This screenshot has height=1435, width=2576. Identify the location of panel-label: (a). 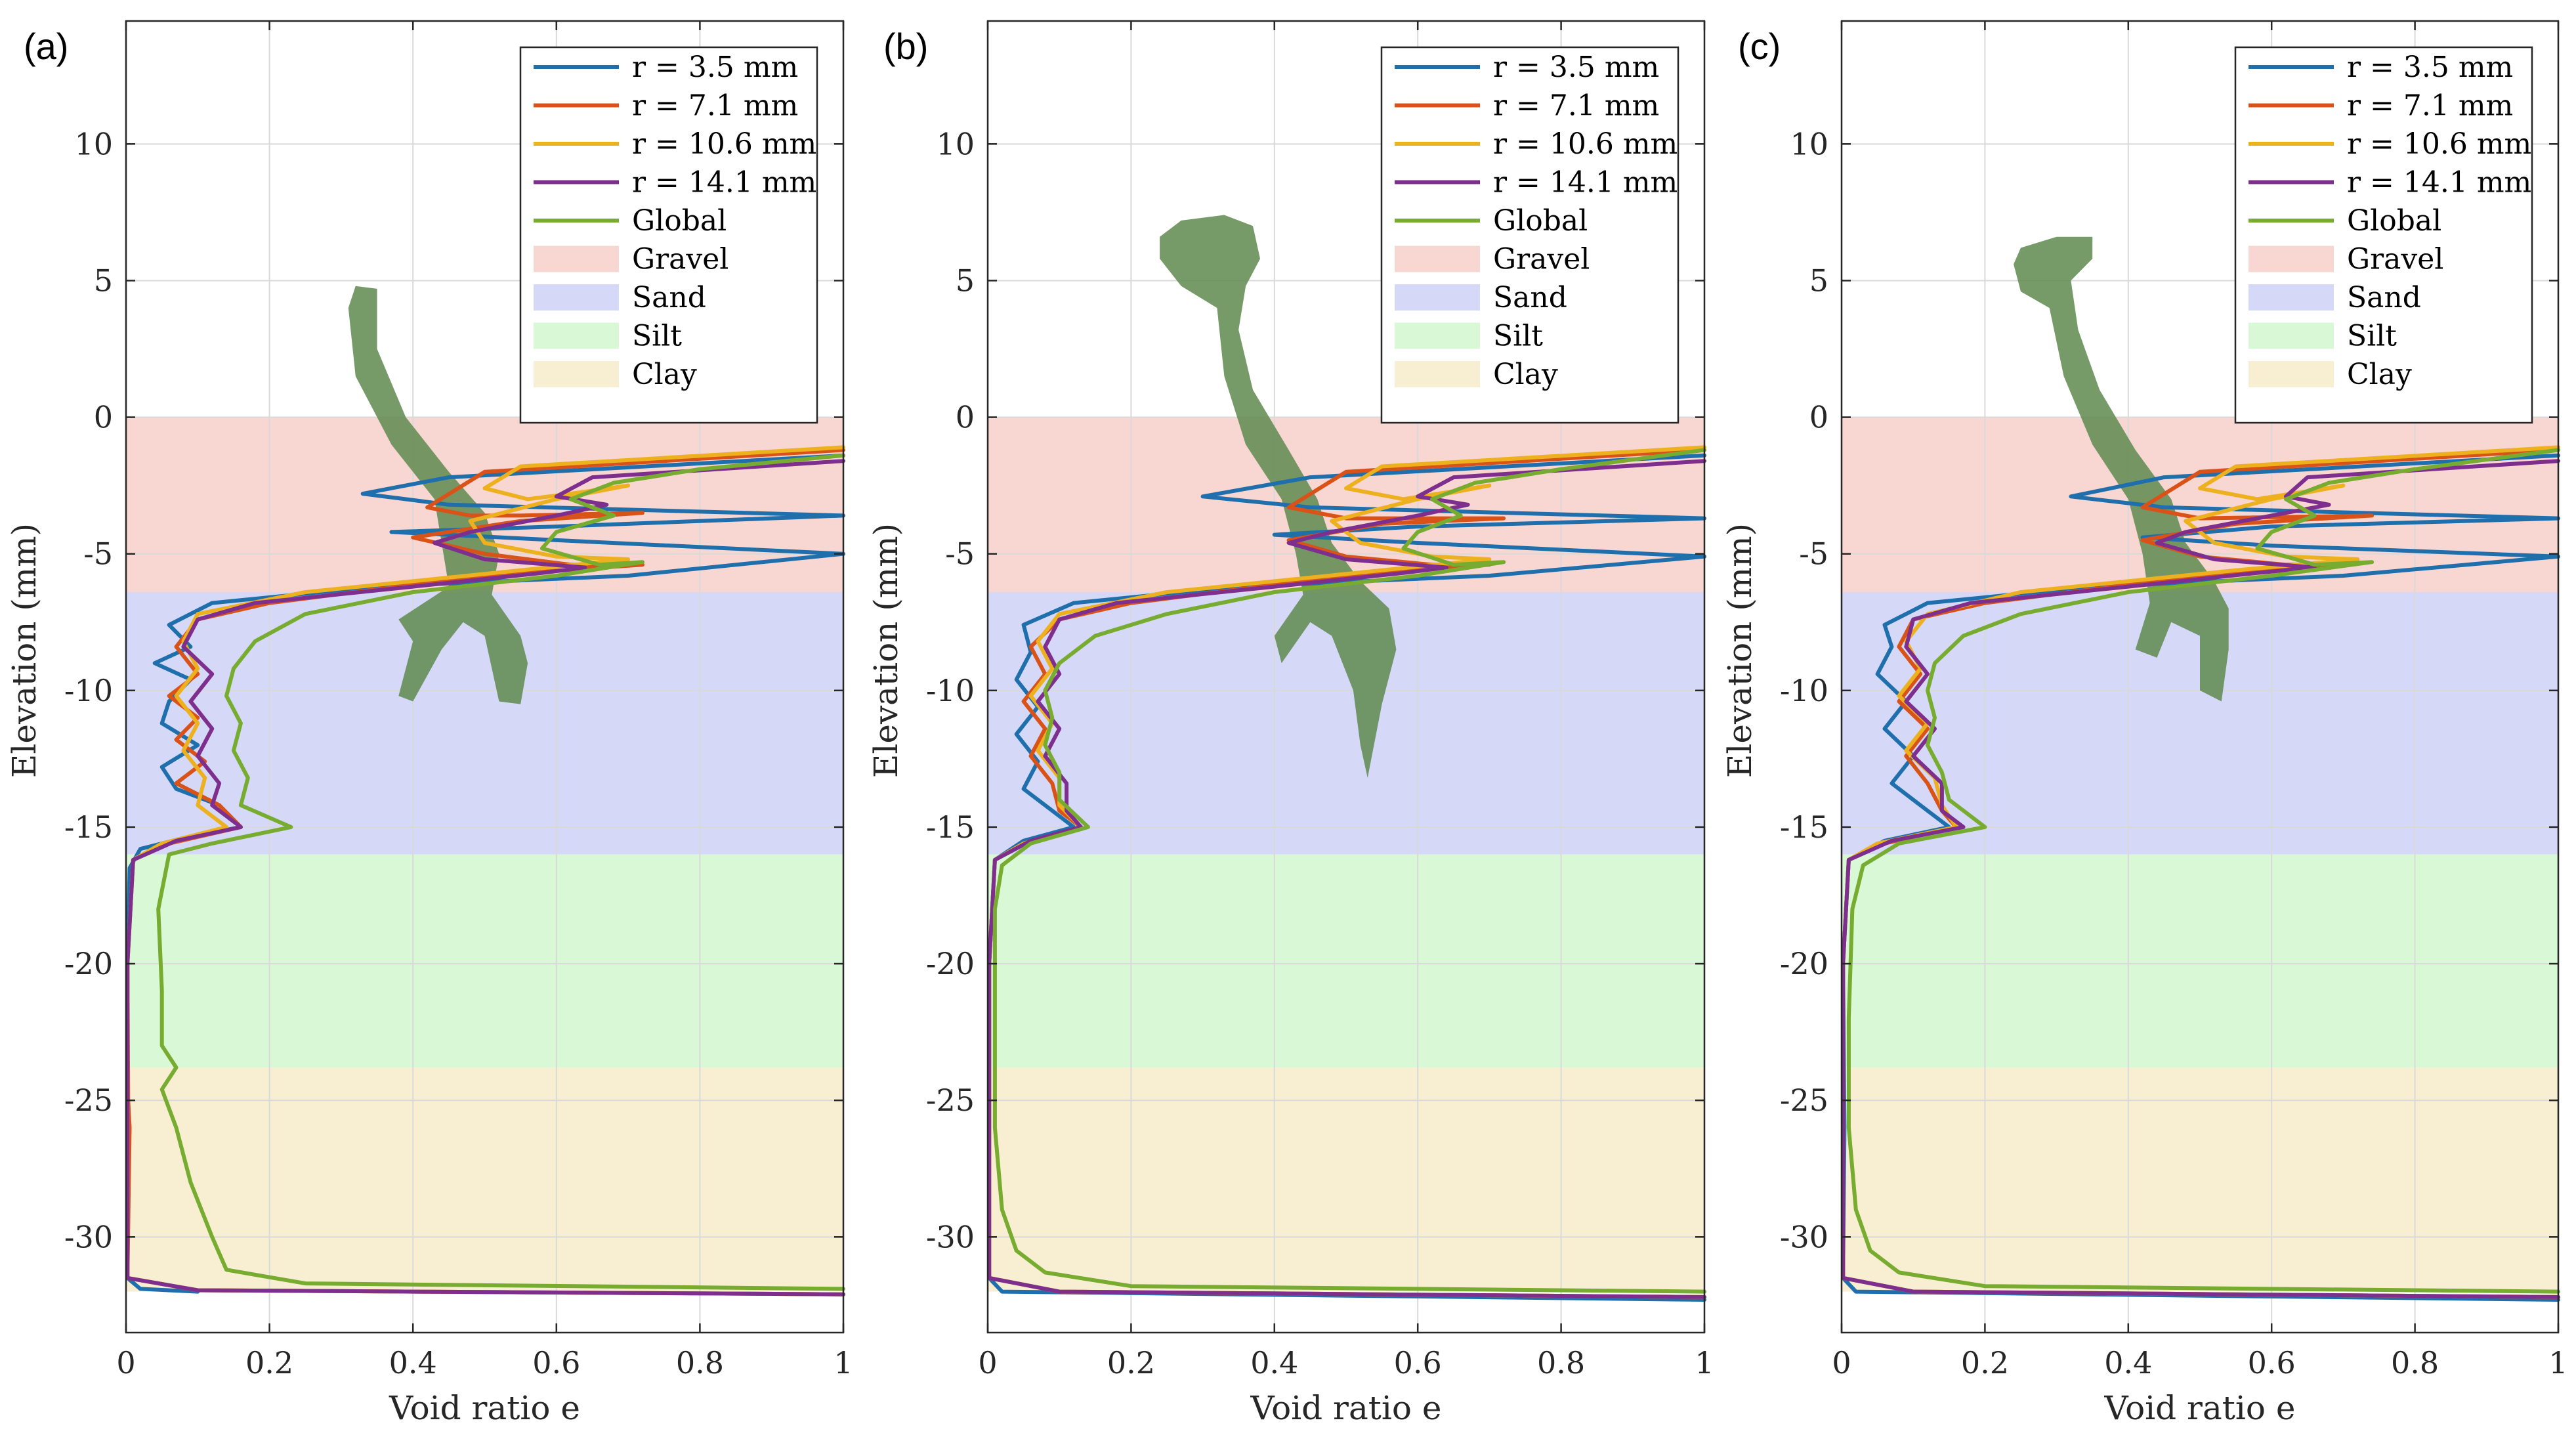
(46, 46).